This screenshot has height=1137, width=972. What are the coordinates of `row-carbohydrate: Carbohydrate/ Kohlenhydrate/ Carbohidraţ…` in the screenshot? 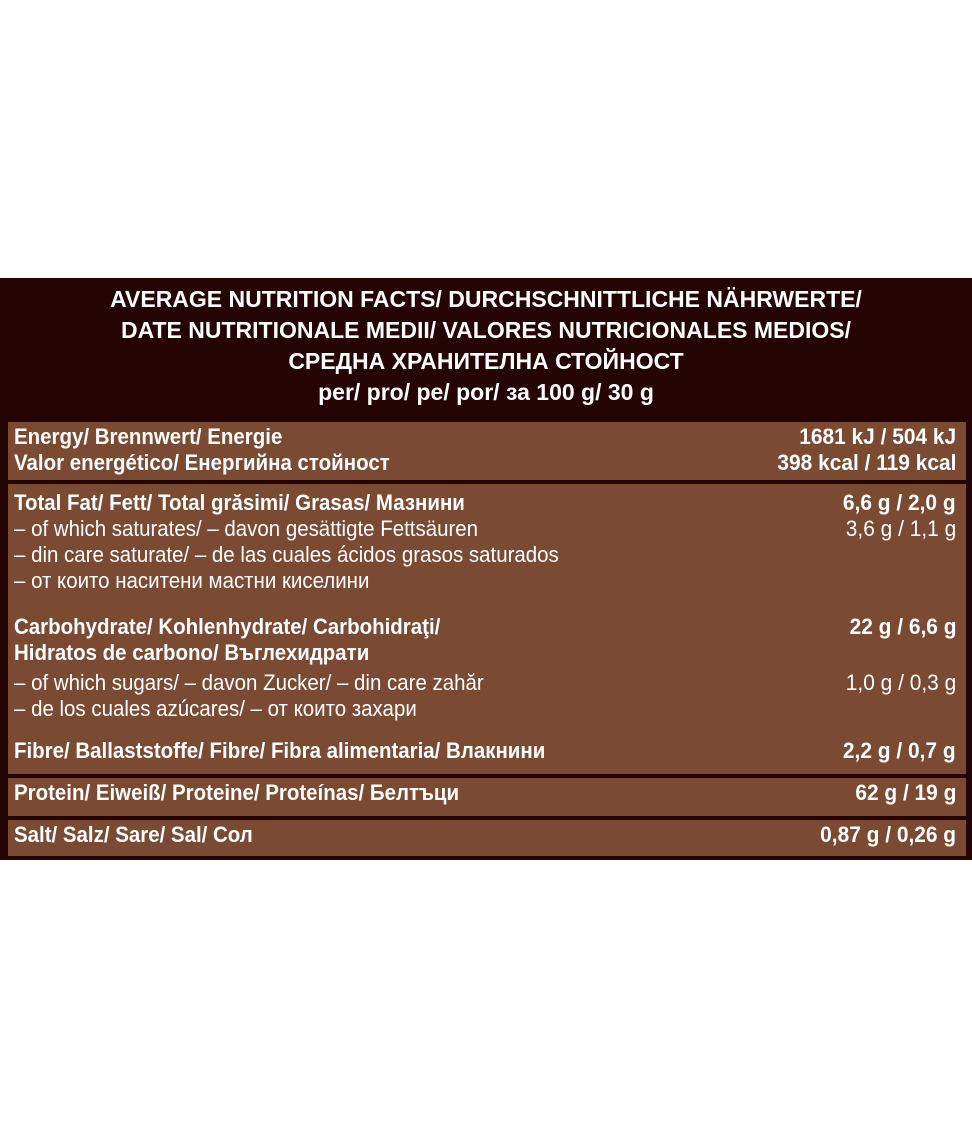 It's located at (487, 672).